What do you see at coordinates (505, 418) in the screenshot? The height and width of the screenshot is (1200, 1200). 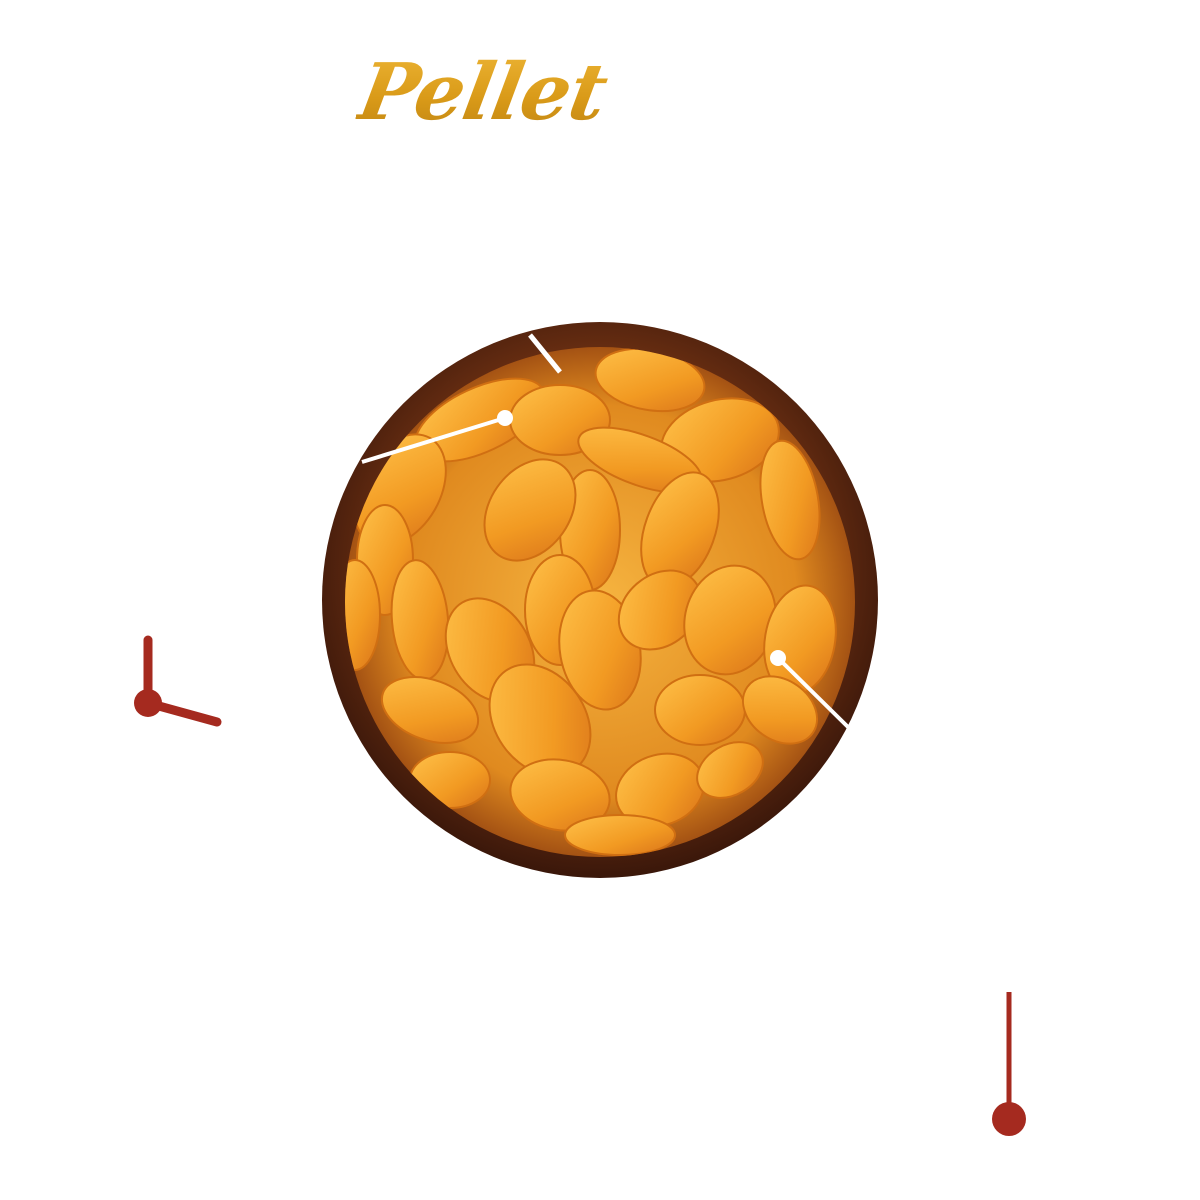 I see `callout-dot-left` at bounding box center [505, 418].